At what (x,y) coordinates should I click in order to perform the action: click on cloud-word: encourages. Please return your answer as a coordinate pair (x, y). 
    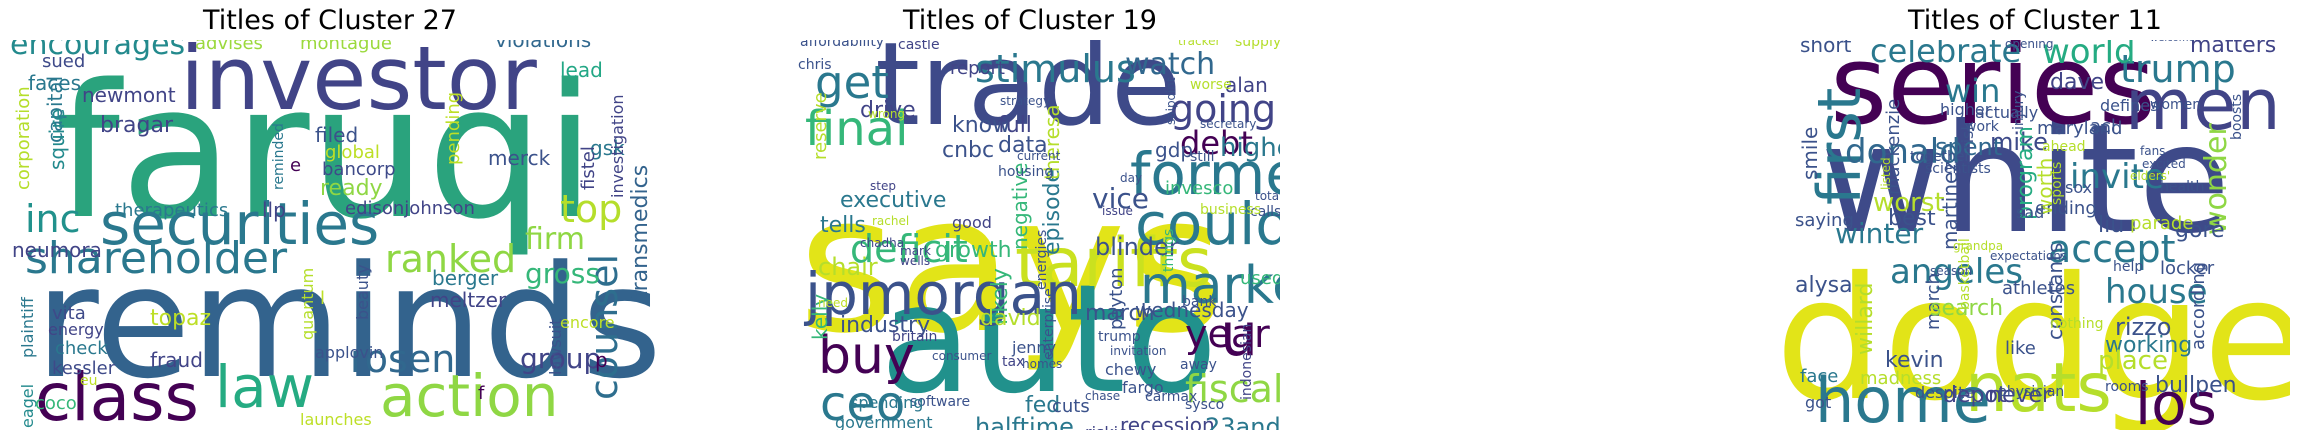
    Looking at the image, I should click on (98, 51).